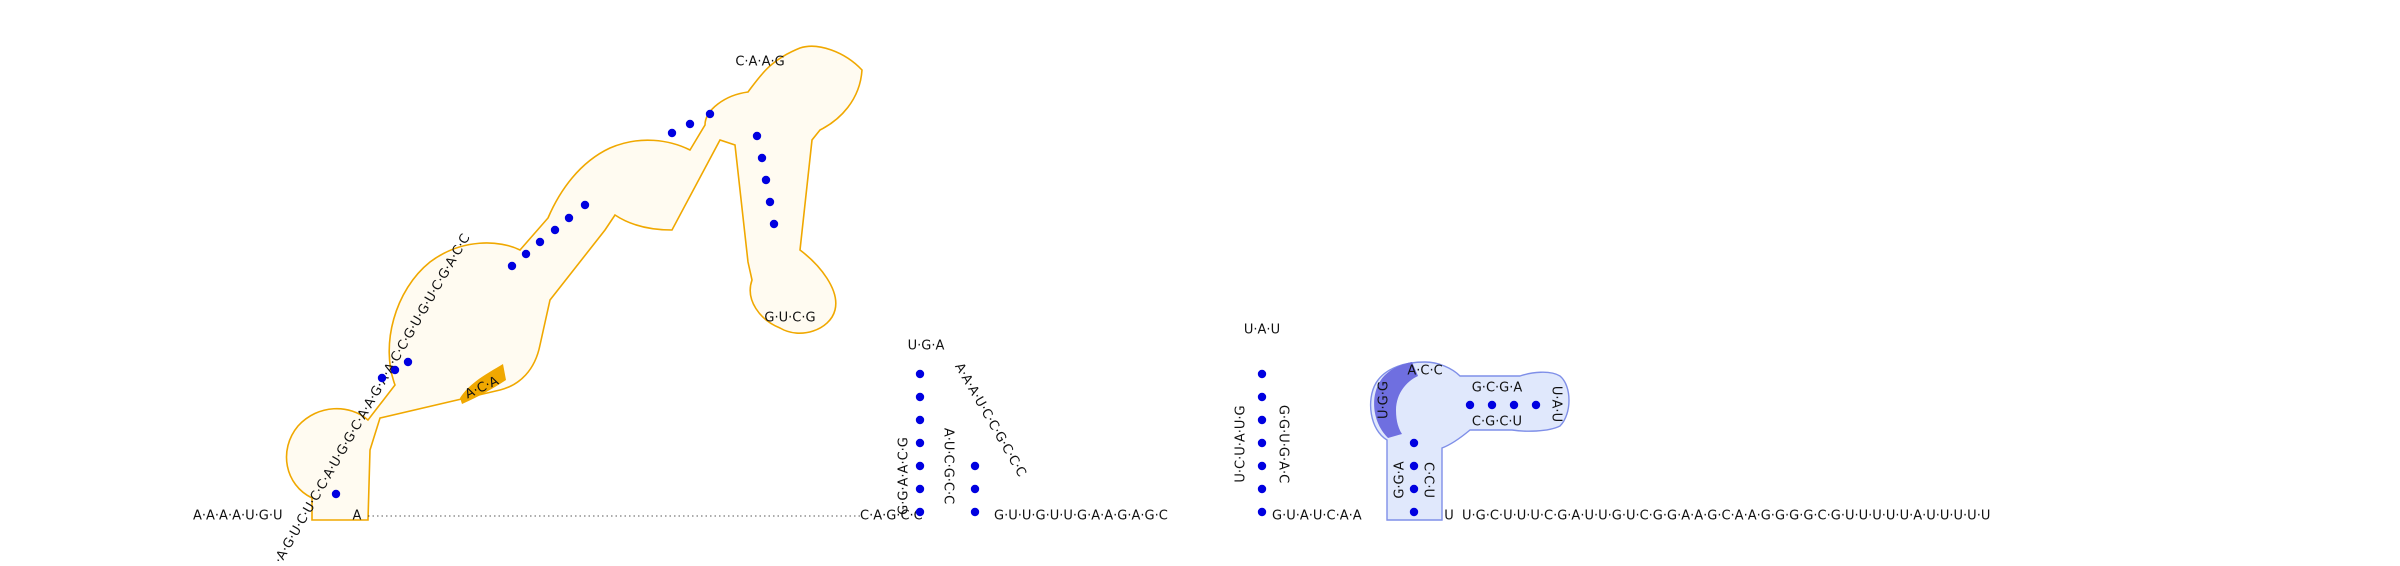  What do you see at coordinates (1469, 441) in the screenshot?
I see `structure-3-highlight` at bounding box center [1469, 441].